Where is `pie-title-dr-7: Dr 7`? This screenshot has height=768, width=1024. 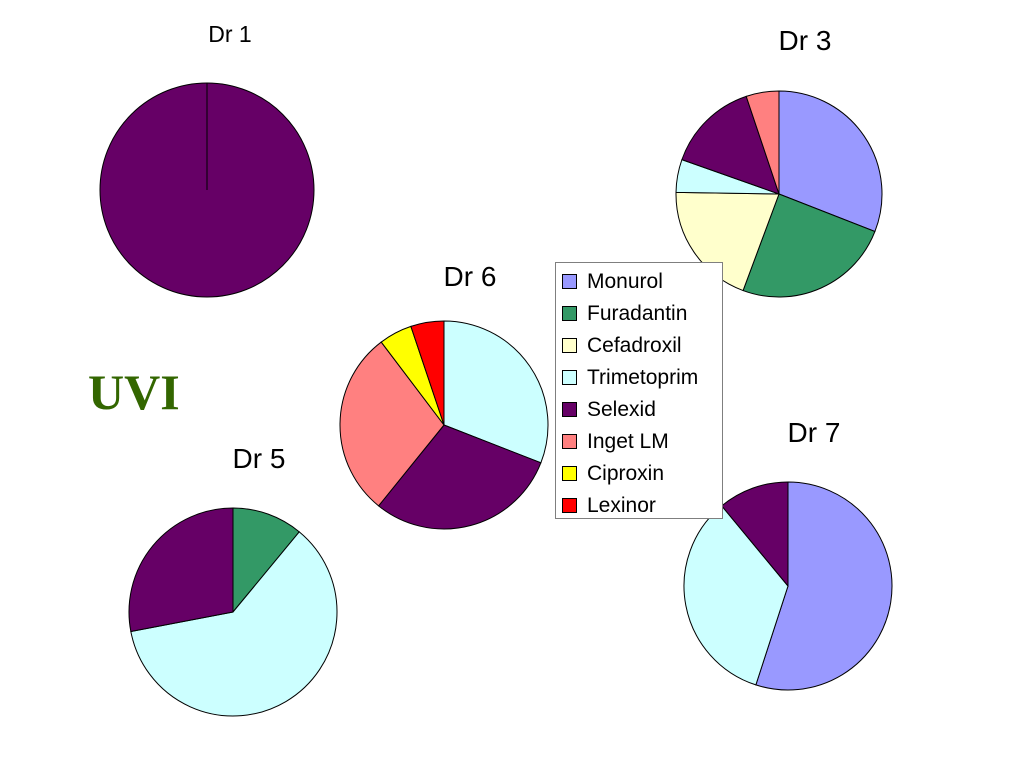
pie-title-dr-7: Dr 7 is located at coordinates (814, 432).